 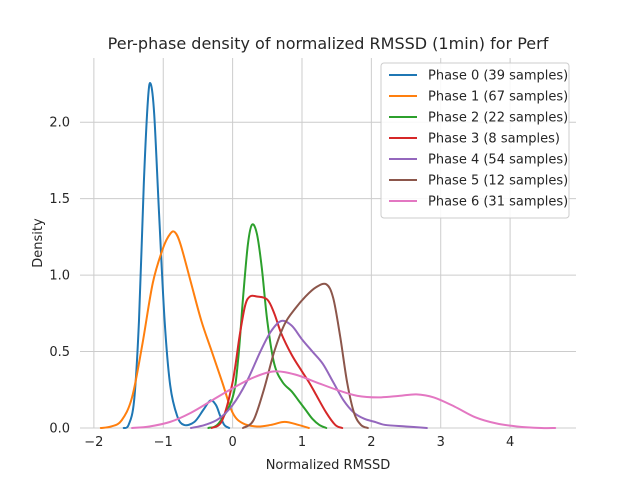 I want to click on y-tick-label: 1.5, so click(x=59, y=199).